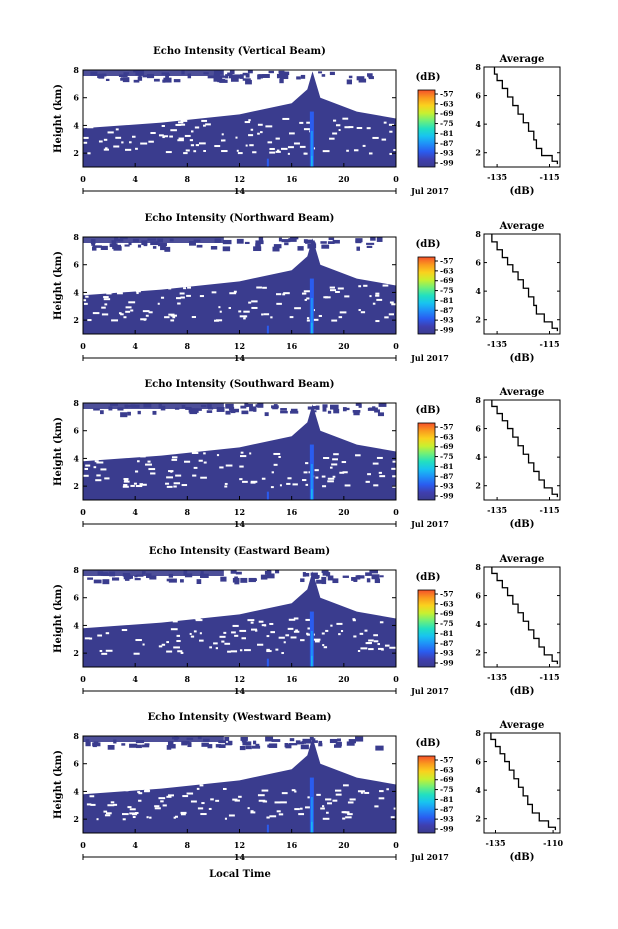  I want to click on day-label: 14, so click(240, 358).